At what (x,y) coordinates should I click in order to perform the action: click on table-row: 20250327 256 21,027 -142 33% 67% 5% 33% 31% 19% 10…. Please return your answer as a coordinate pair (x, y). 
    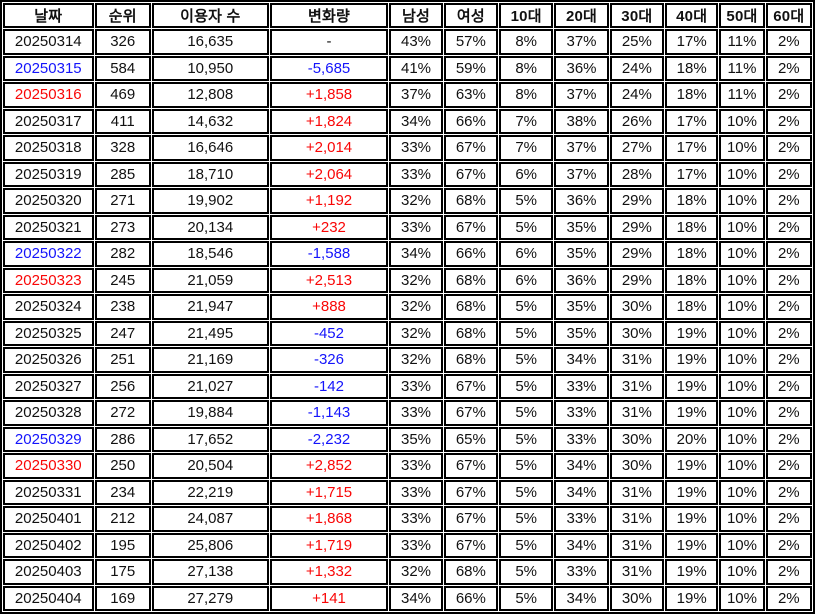
    Looking at the image, I should click on (407, 386).